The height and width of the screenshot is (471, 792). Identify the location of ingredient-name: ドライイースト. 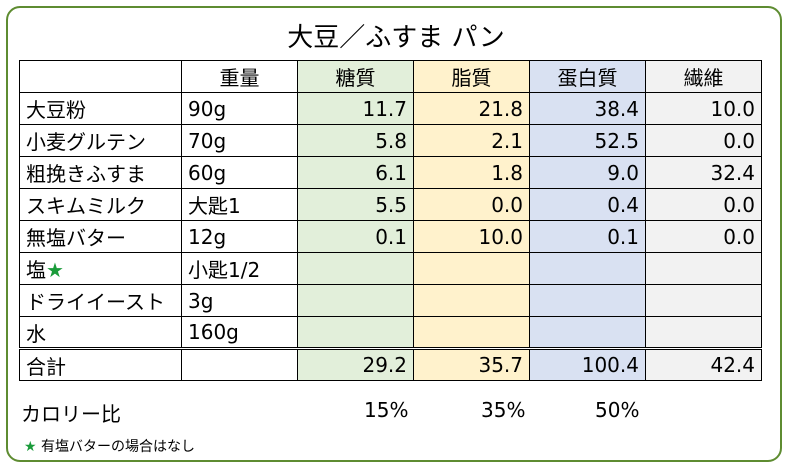
(100, 300).